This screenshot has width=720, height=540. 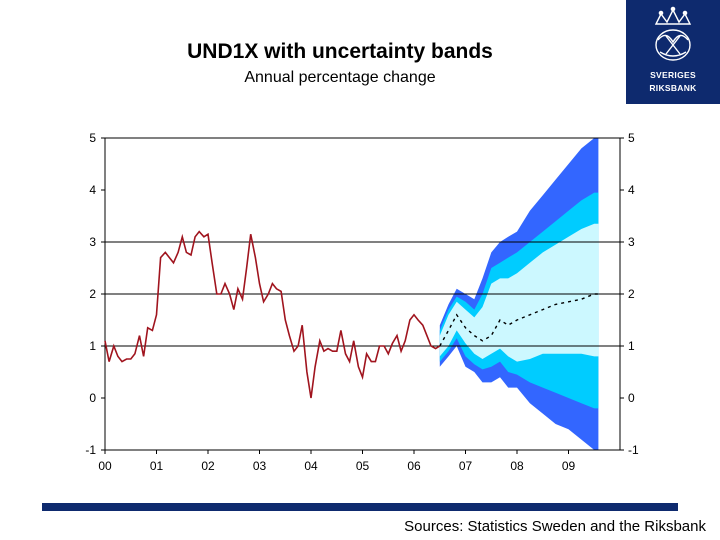 What do you see at coordinates (208, 466) in the screenshot?
I see `x-tick-label: 02` at bounding box center [208, 466].